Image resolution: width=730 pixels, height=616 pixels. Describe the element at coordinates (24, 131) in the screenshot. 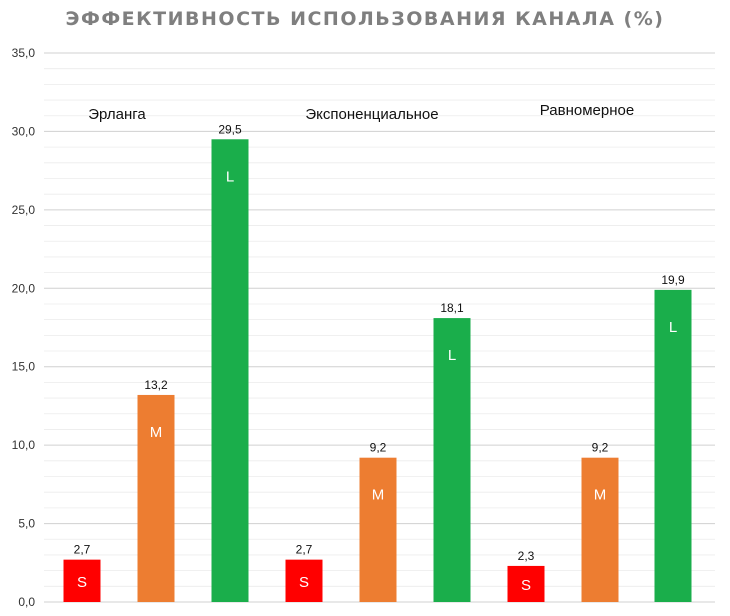

I see `y-tick-label: 30,0` at that location.